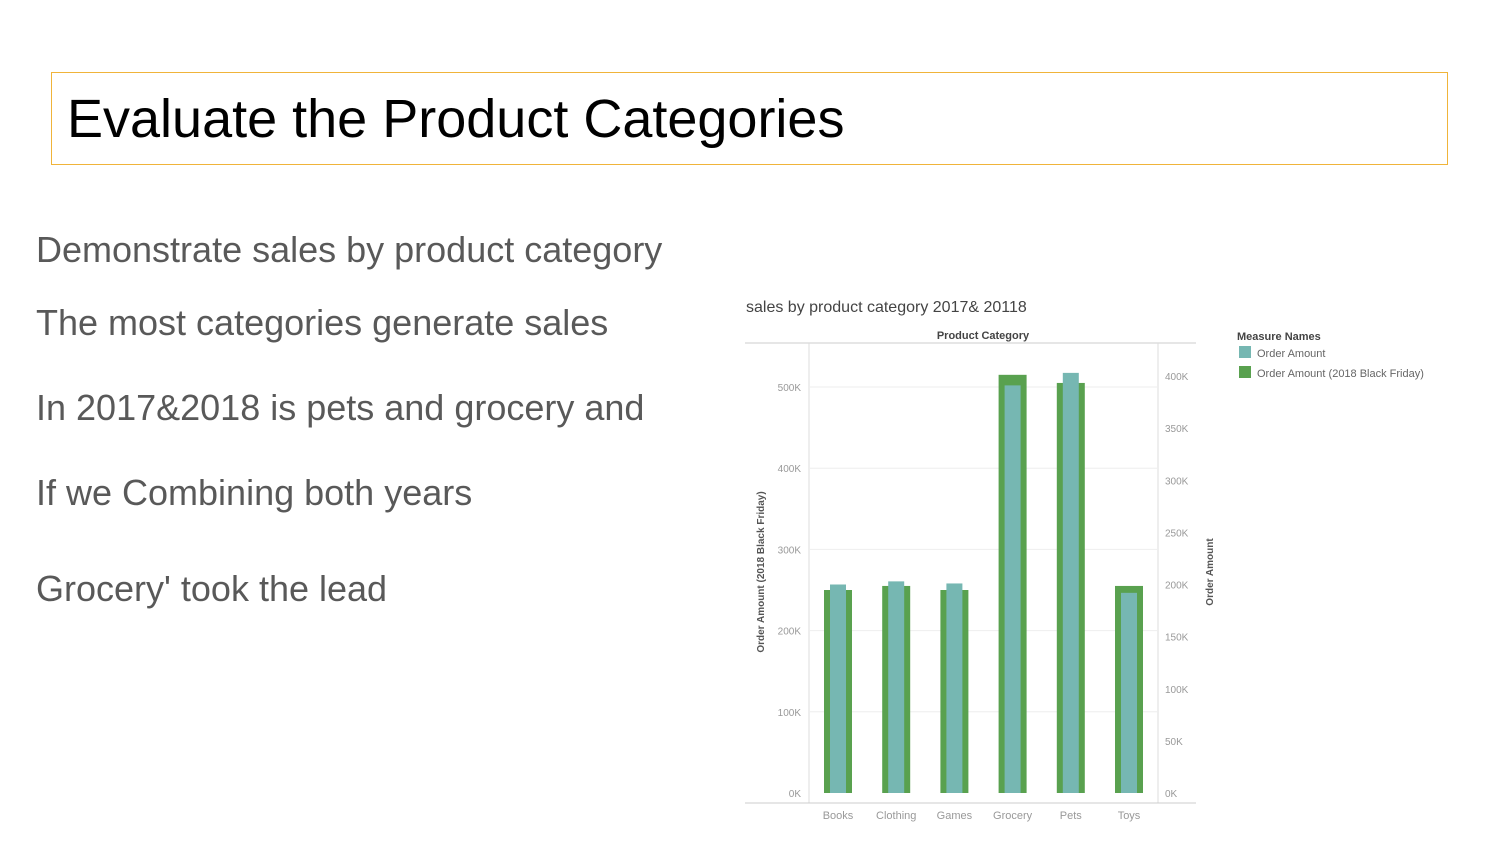 Image resolution: width=1500 pixels, height=844 pixels. I want to click on legend-swatch-order-amount, so click(1245, 352).